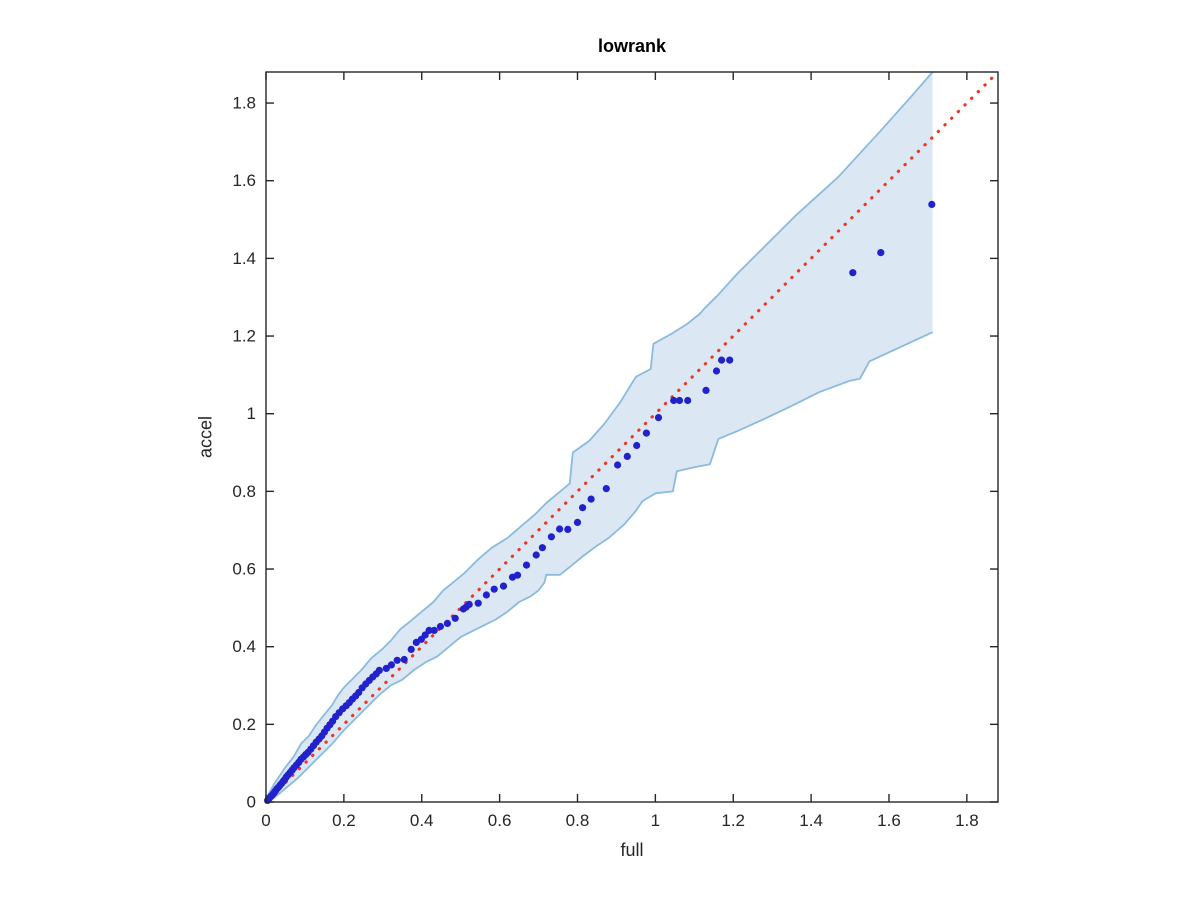 The image size is (1200, 900). I want to click on y-tick-label: 0.8, so click(244, 491).